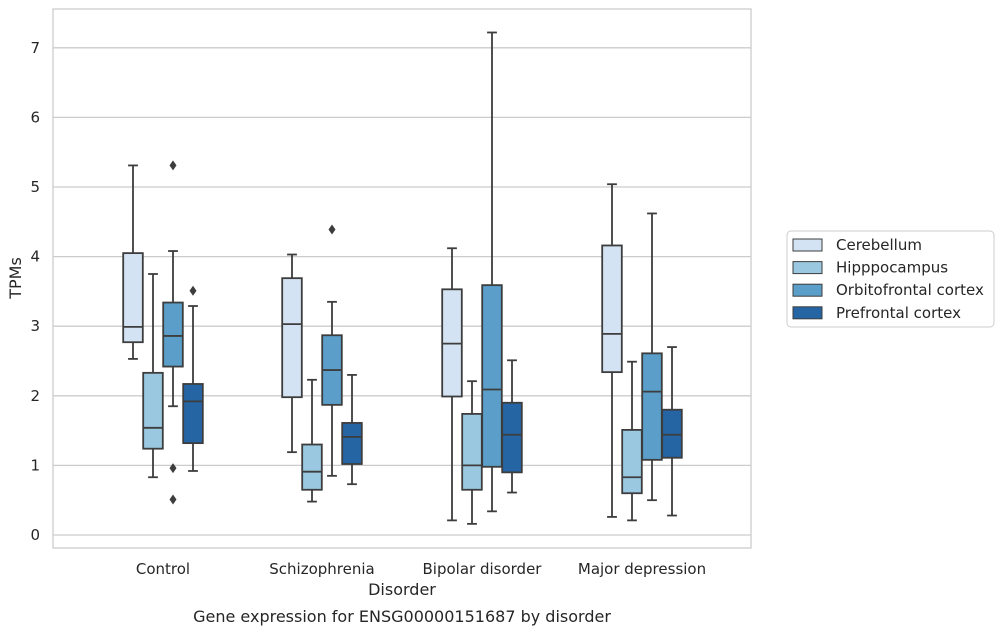 Image resolution: width=1003 pixels, height=634 pixels. Describe the element at coordinates (35, 257) in the screenshot. I see `y-tick-label: 4` at that location.